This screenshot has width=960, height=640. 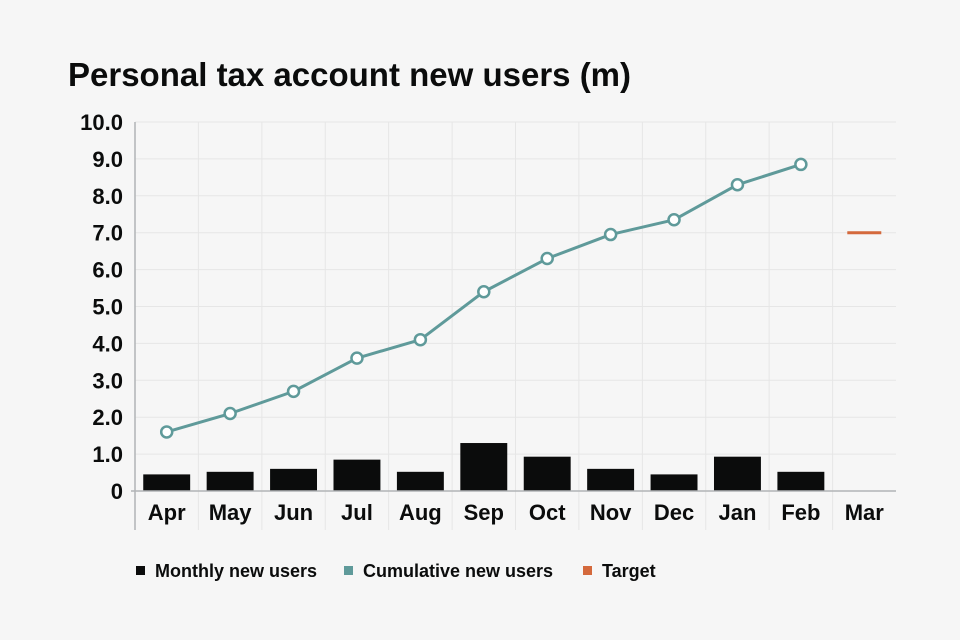 I want to click on x-tick-label: Oct, so click(x=547, y=512).